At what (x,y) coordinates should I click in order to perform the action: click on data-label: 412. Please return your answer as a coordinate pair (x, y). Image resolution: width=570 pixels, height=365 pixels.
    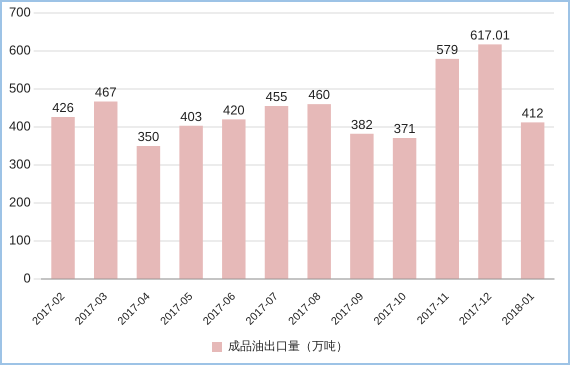
    Looking at the image, I should click on (533, 112).